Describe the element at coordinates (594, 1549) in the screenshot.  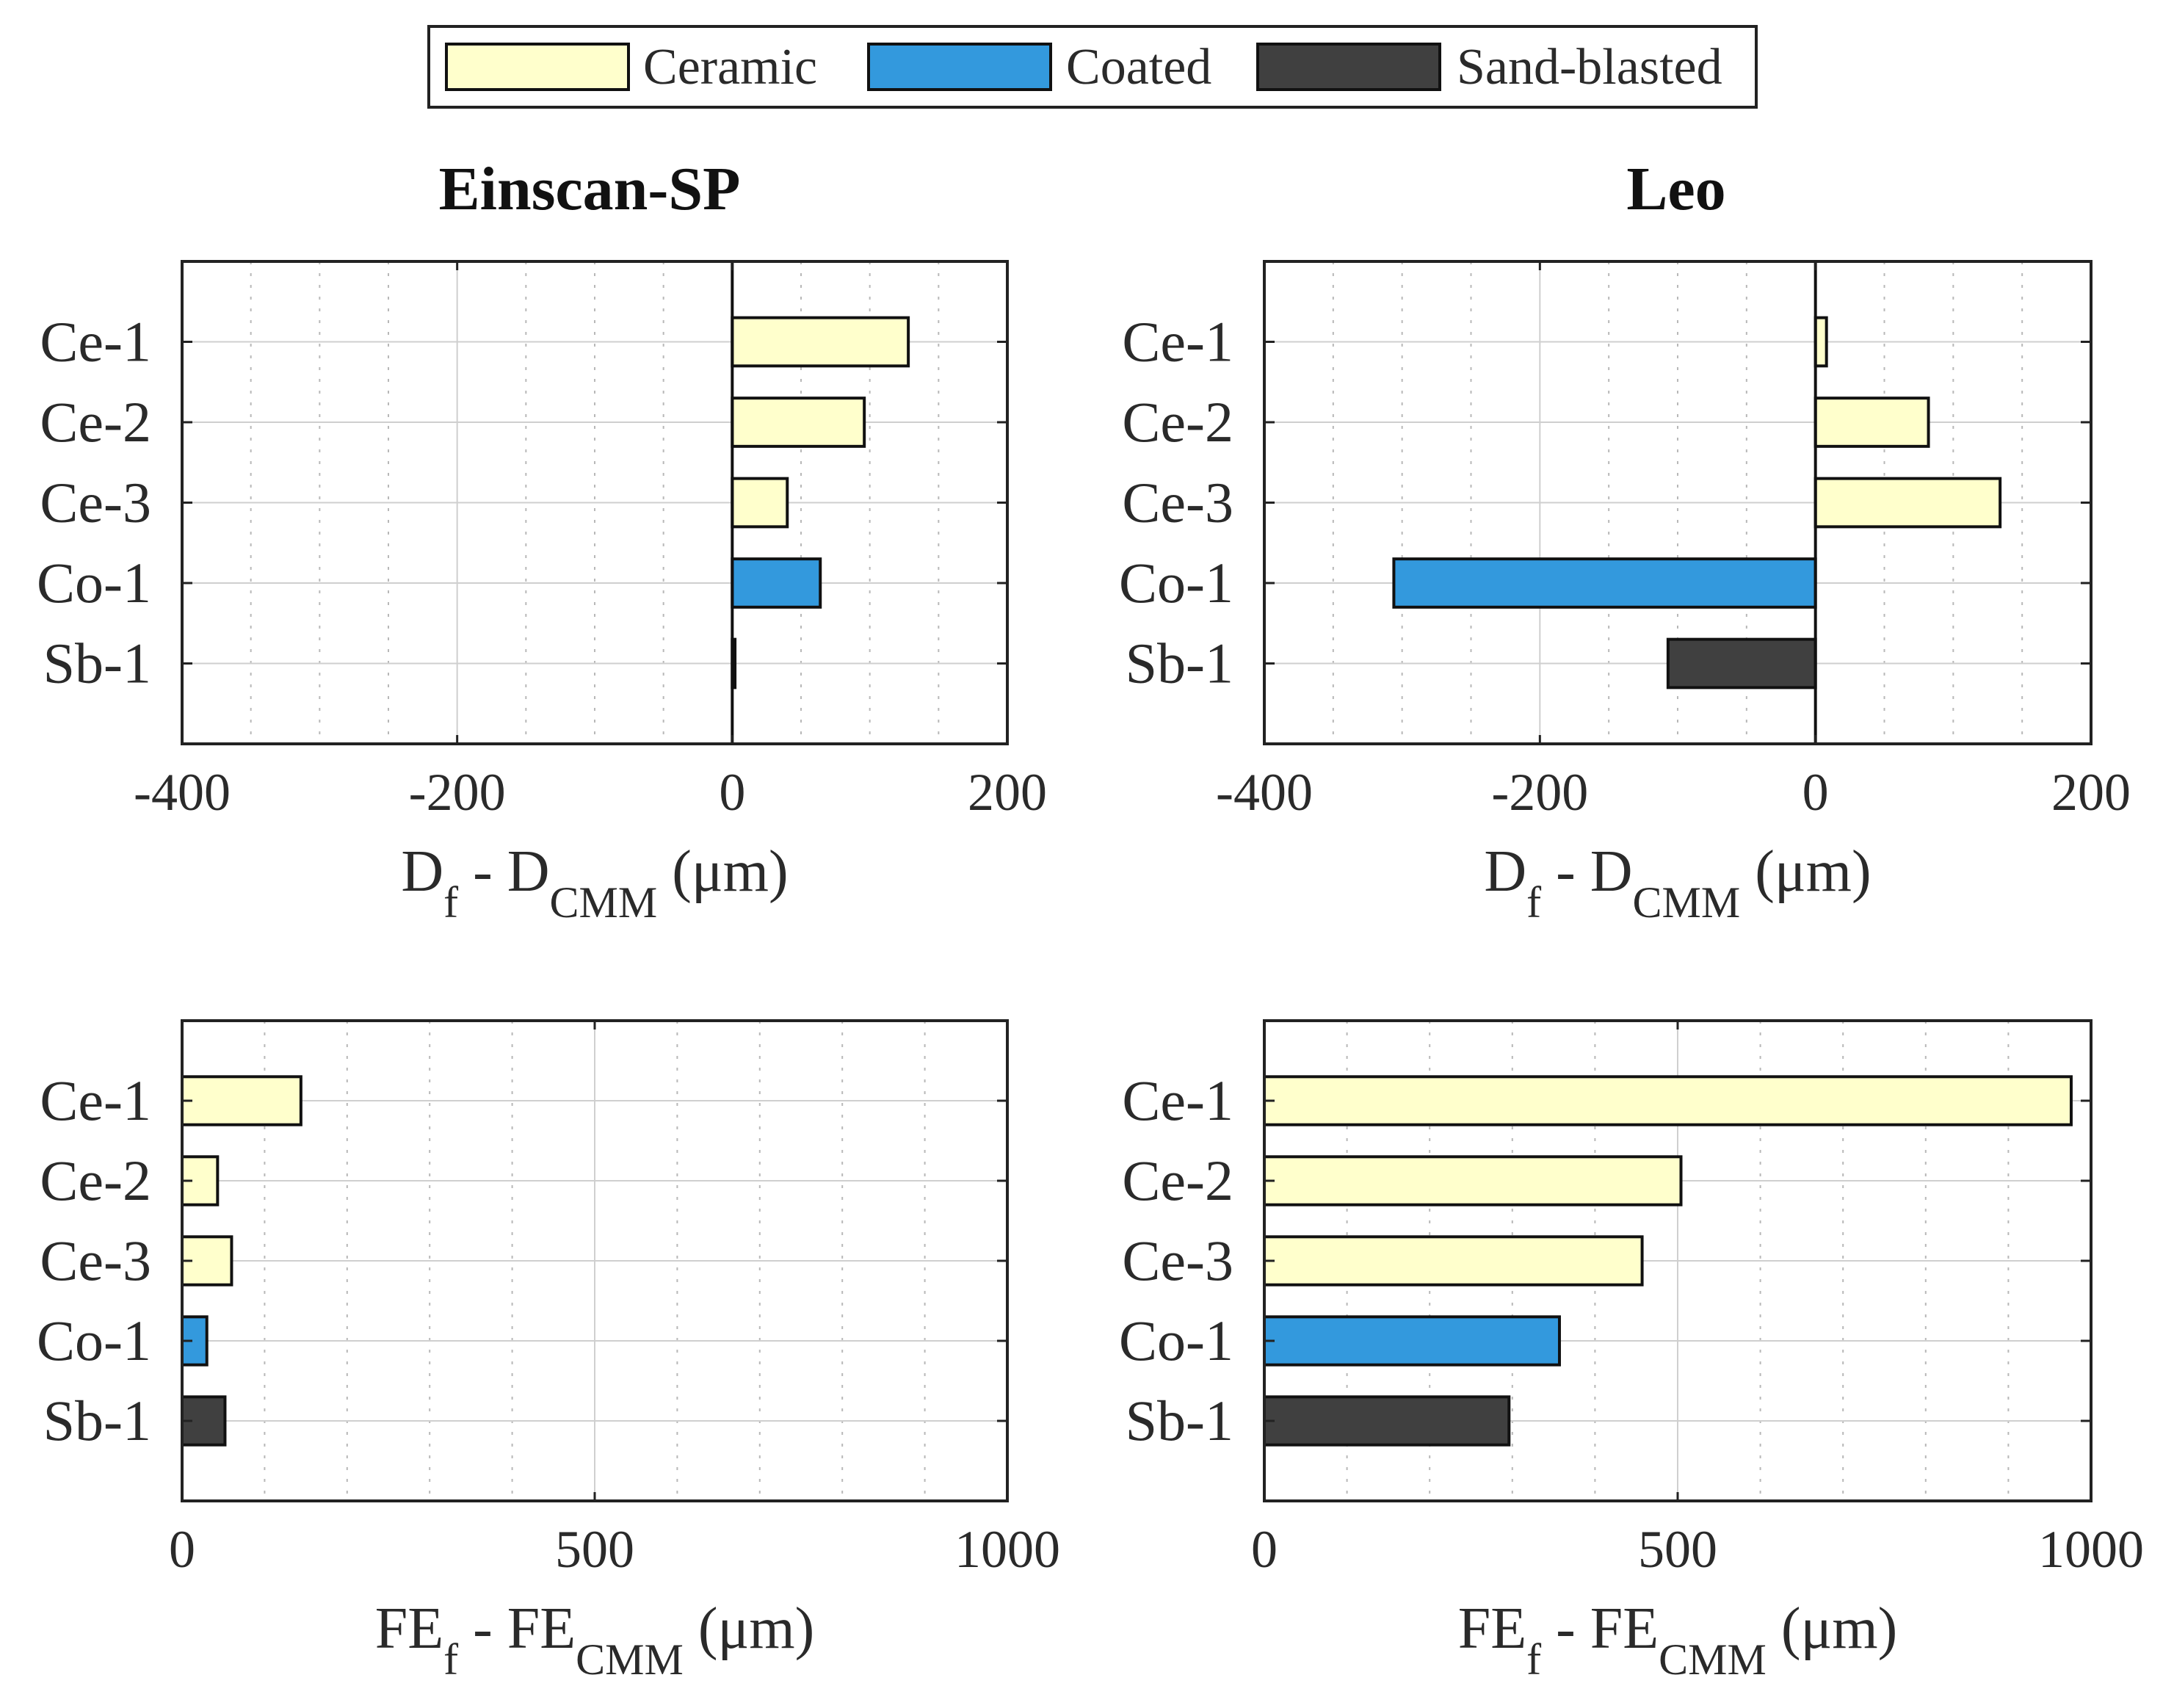
I see `chart-2-x-tick-label: 500` at that location.